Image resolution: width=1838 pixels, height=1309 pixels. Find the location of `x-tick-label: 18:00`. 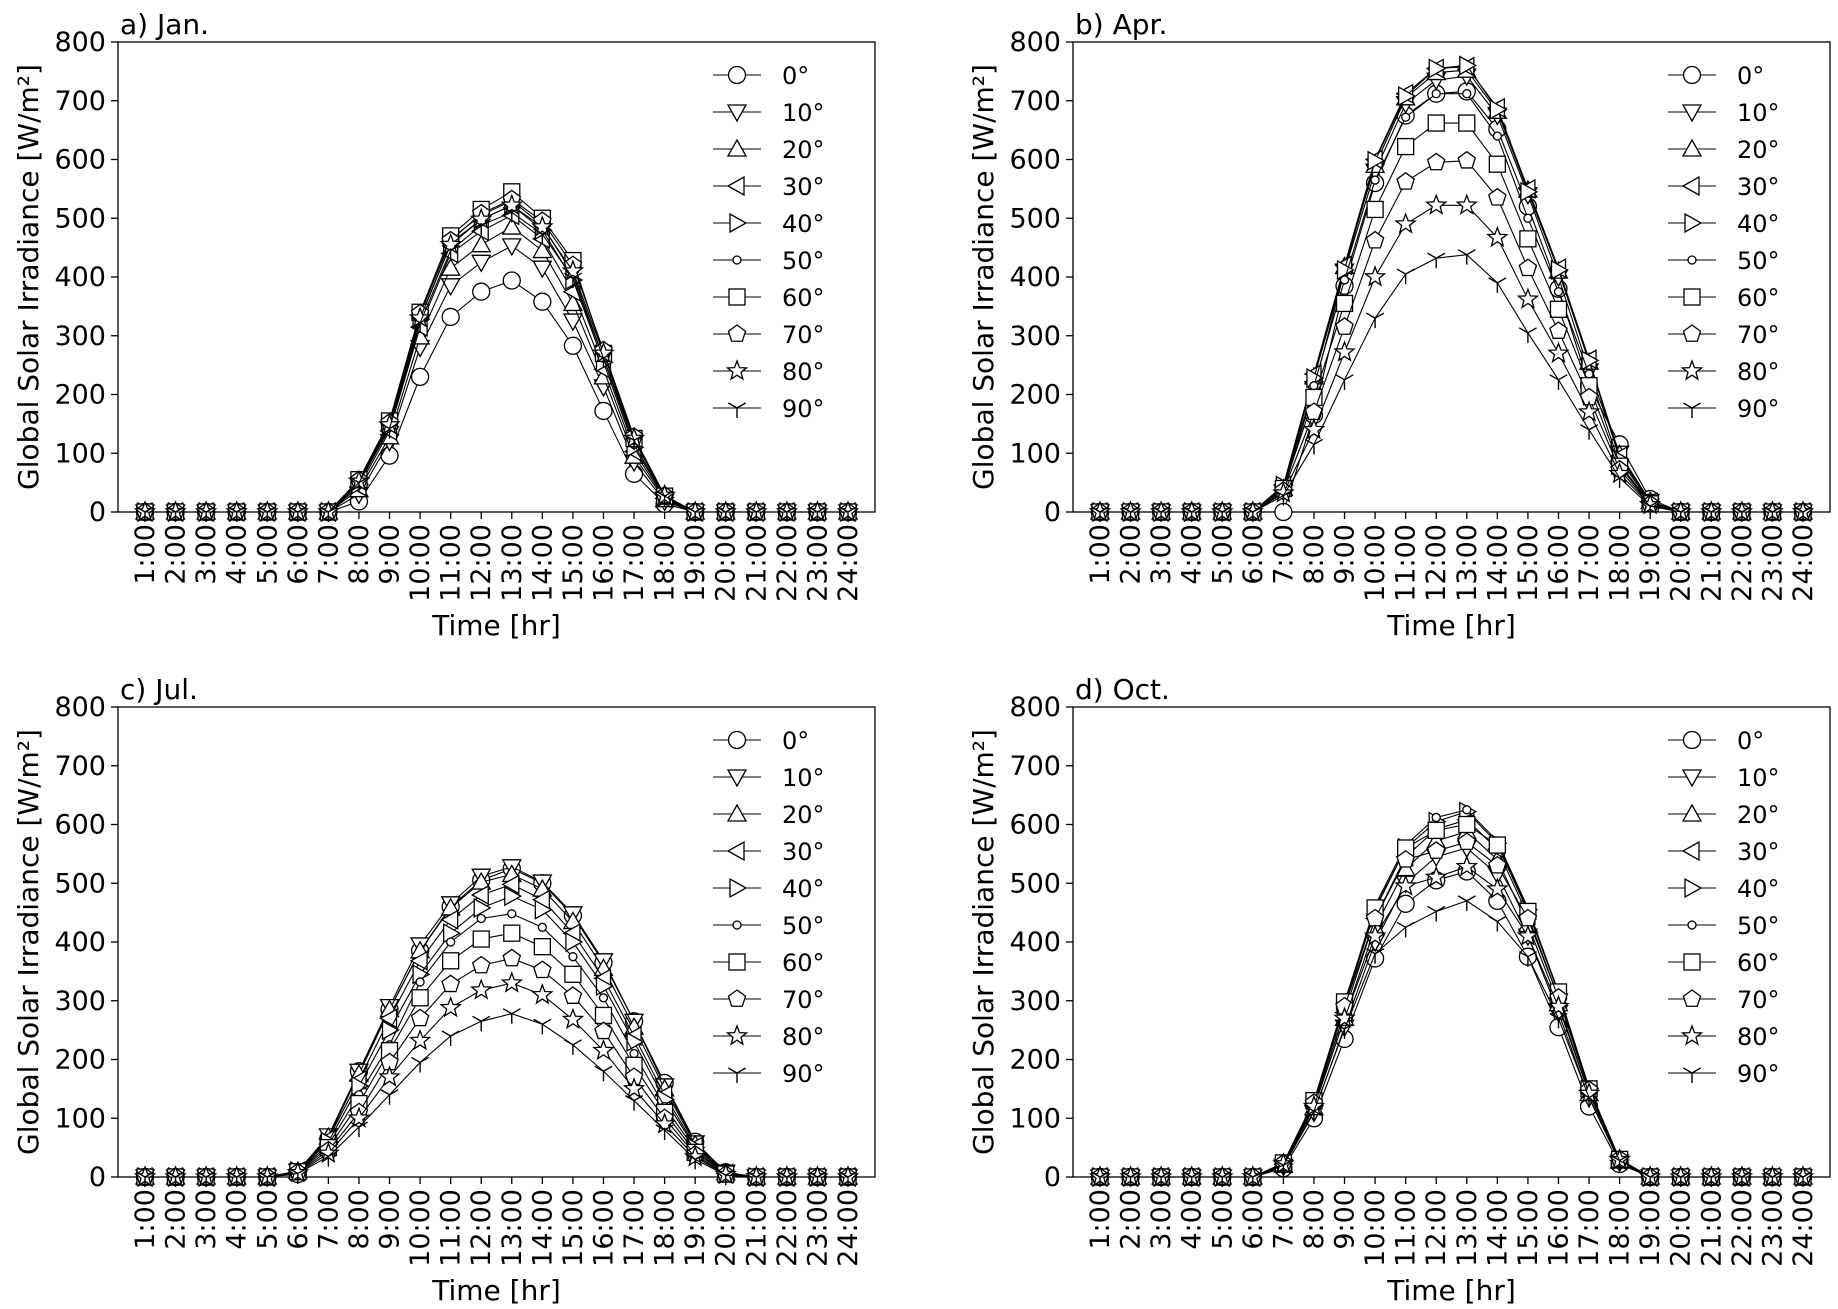

x-tick-label: 18:00 is located at coordinates (665, 1228).